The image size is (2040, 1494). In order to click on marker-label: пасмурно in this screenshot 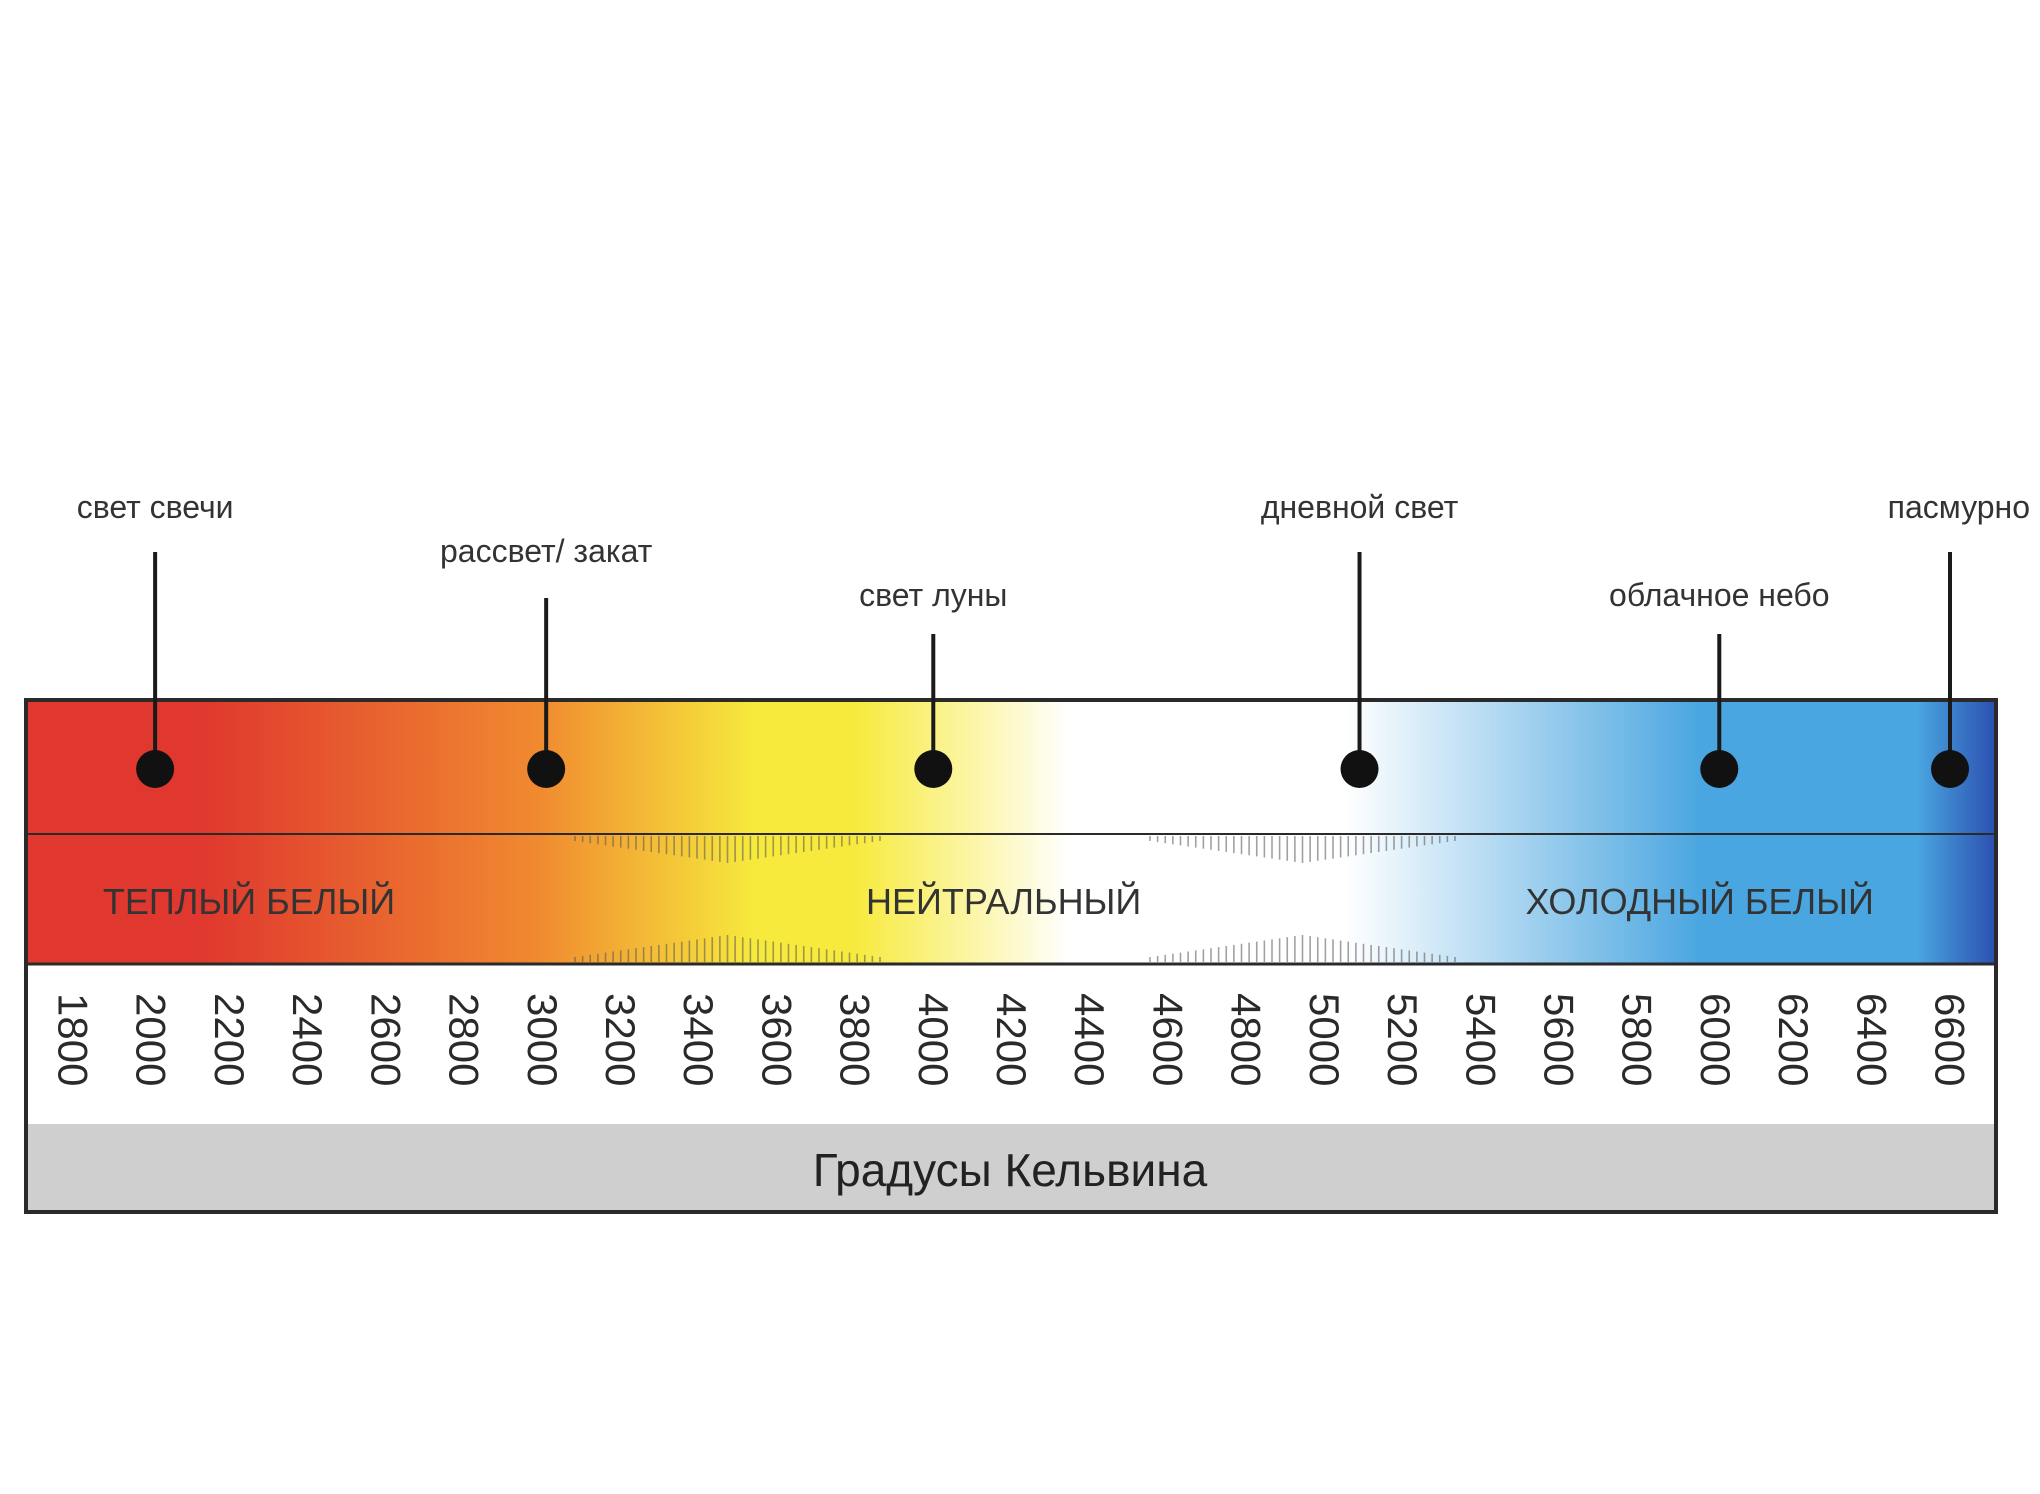, I will do `click(1959, 507)`.